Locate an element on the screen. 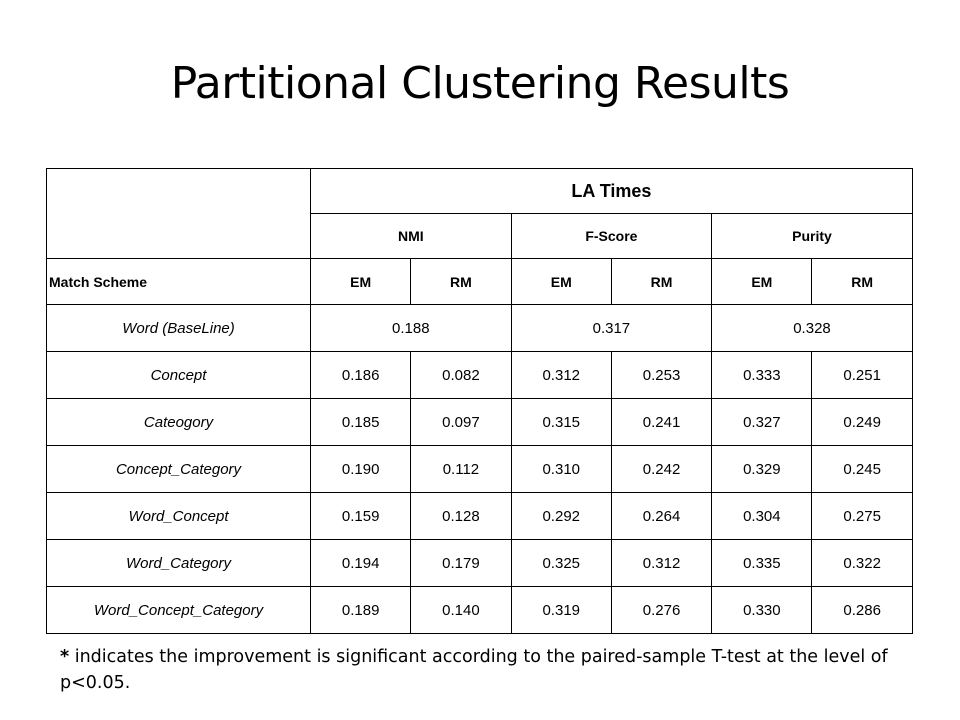 The image size is (960, 720). value-cell: 0.249 is located at coordinates (862, 422).